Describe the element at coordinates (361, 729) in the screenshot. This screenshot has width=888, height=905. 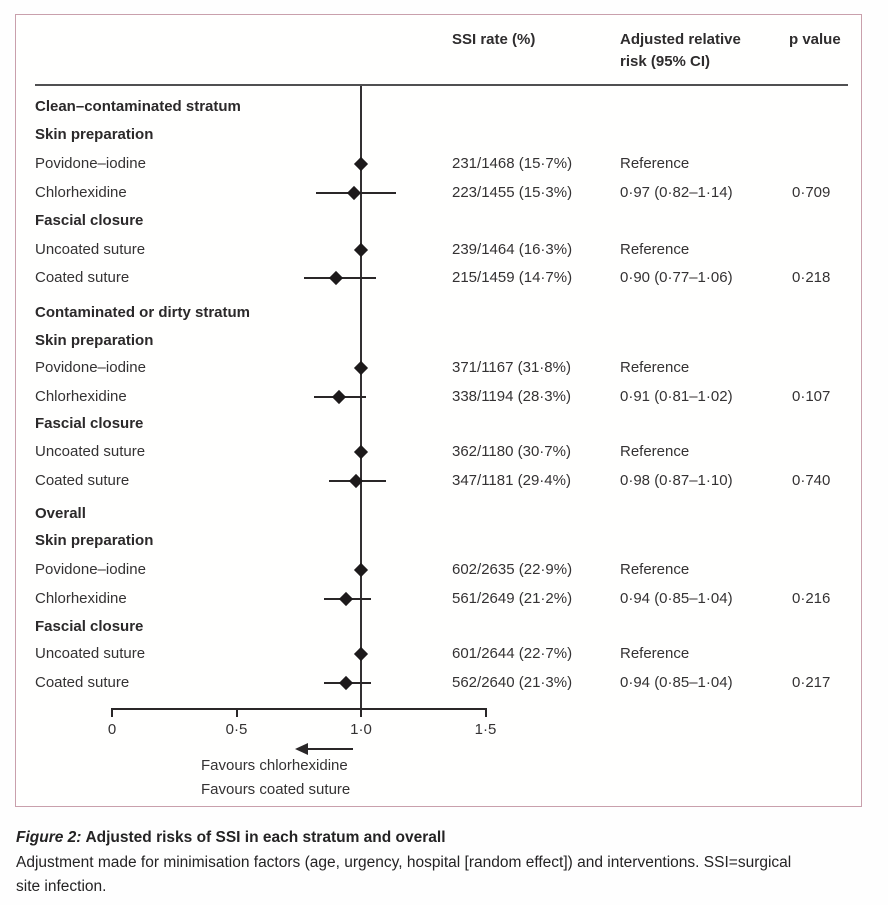
I see `x-axis-tick-label: 1·0` at that location.